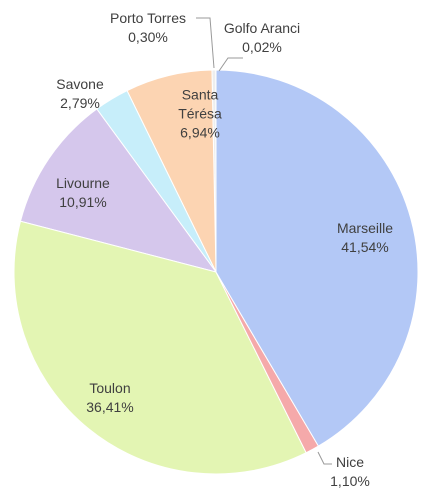 Image resolution: width=423 pixels, height=490 pixels. I want to click on category-label: Toulon, so click(110, 388).